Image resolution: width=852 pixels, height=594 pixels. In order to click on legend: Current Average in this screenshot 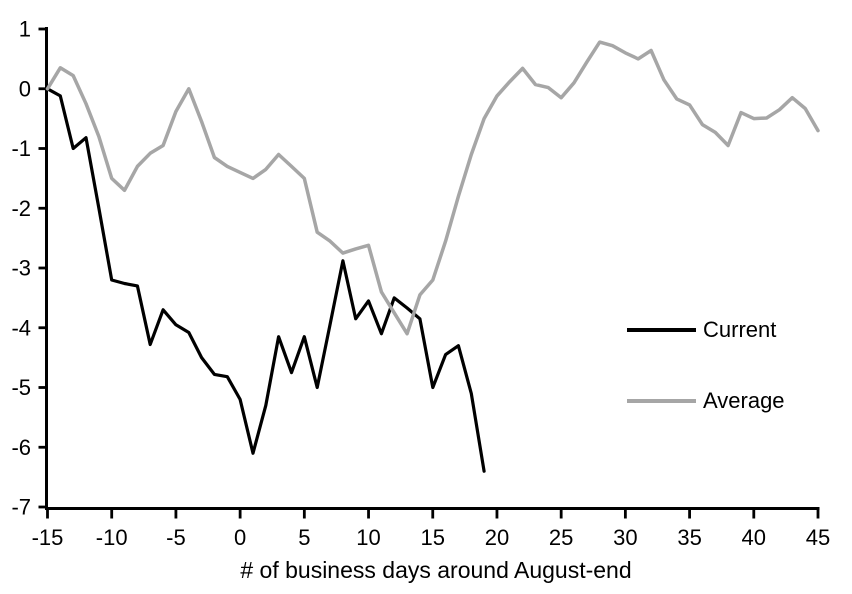, I will do `click(706, 389)`.